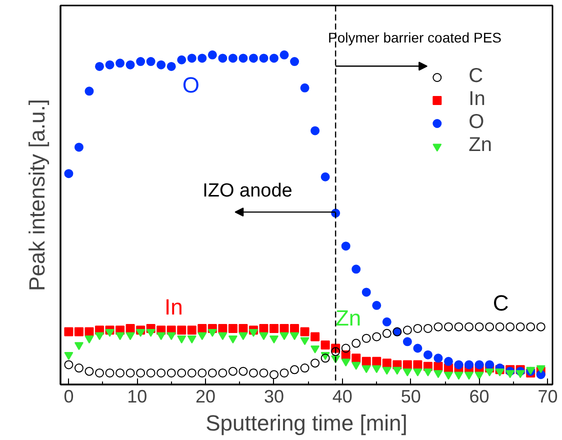 The height and width of the screenshot is (440, 562). What do you see at coordinates (415, 38) in the screenshot?
I see `text: Polymer barrier coated PES` at bounding box center [415, 38].